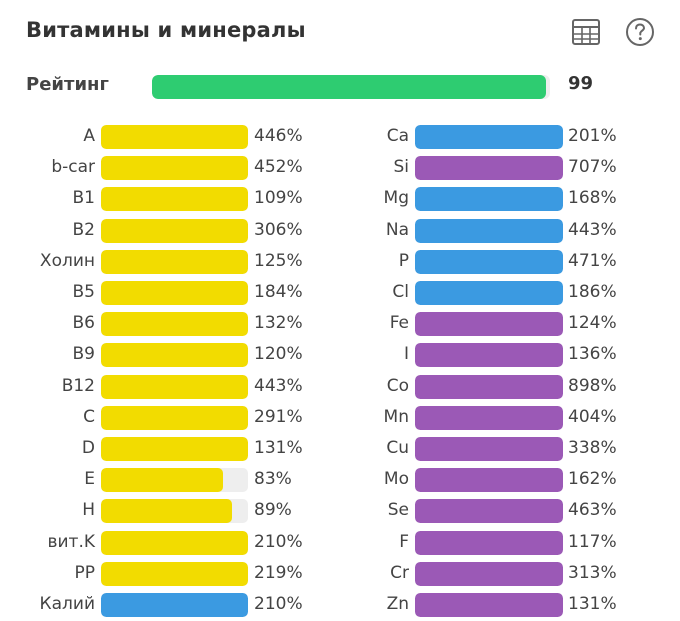  Describe the element at coordinates (278, 323) in the screenshot. I see `nutrient-percent: 132%` at that location.